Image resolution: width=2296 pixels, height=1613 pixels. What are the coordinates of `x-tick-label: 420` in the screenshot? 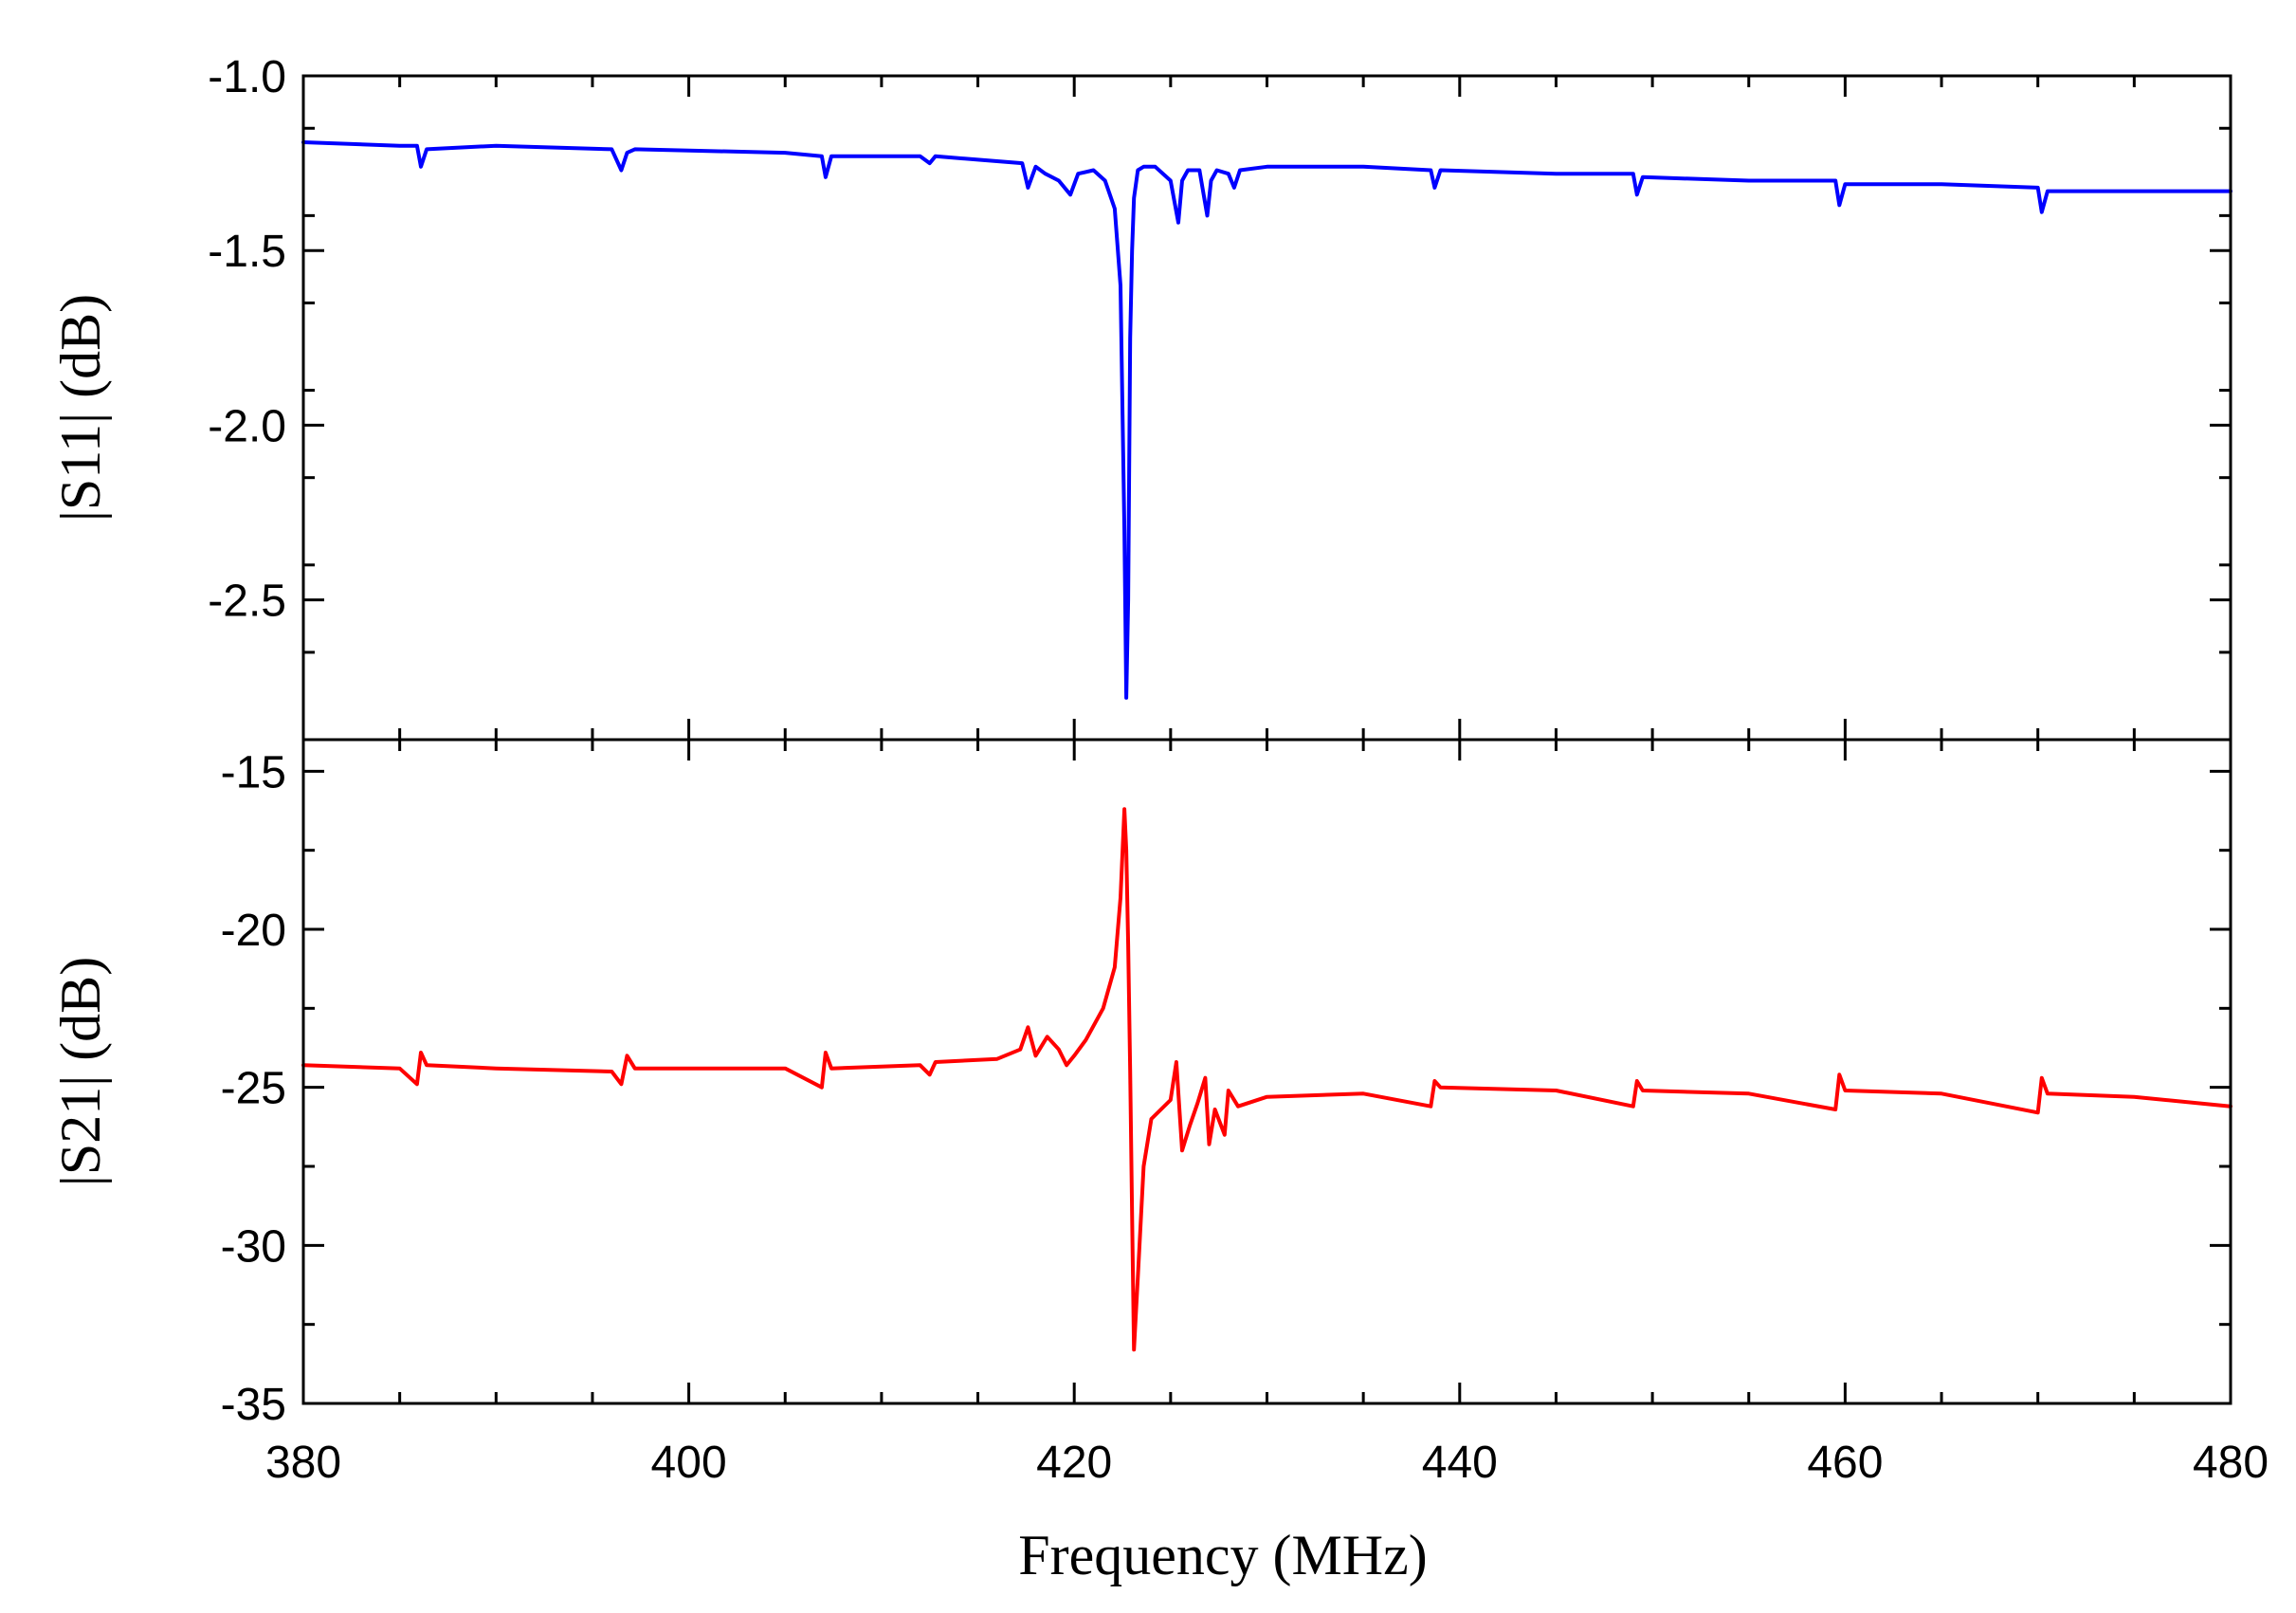 It's located at (1074, 1463).